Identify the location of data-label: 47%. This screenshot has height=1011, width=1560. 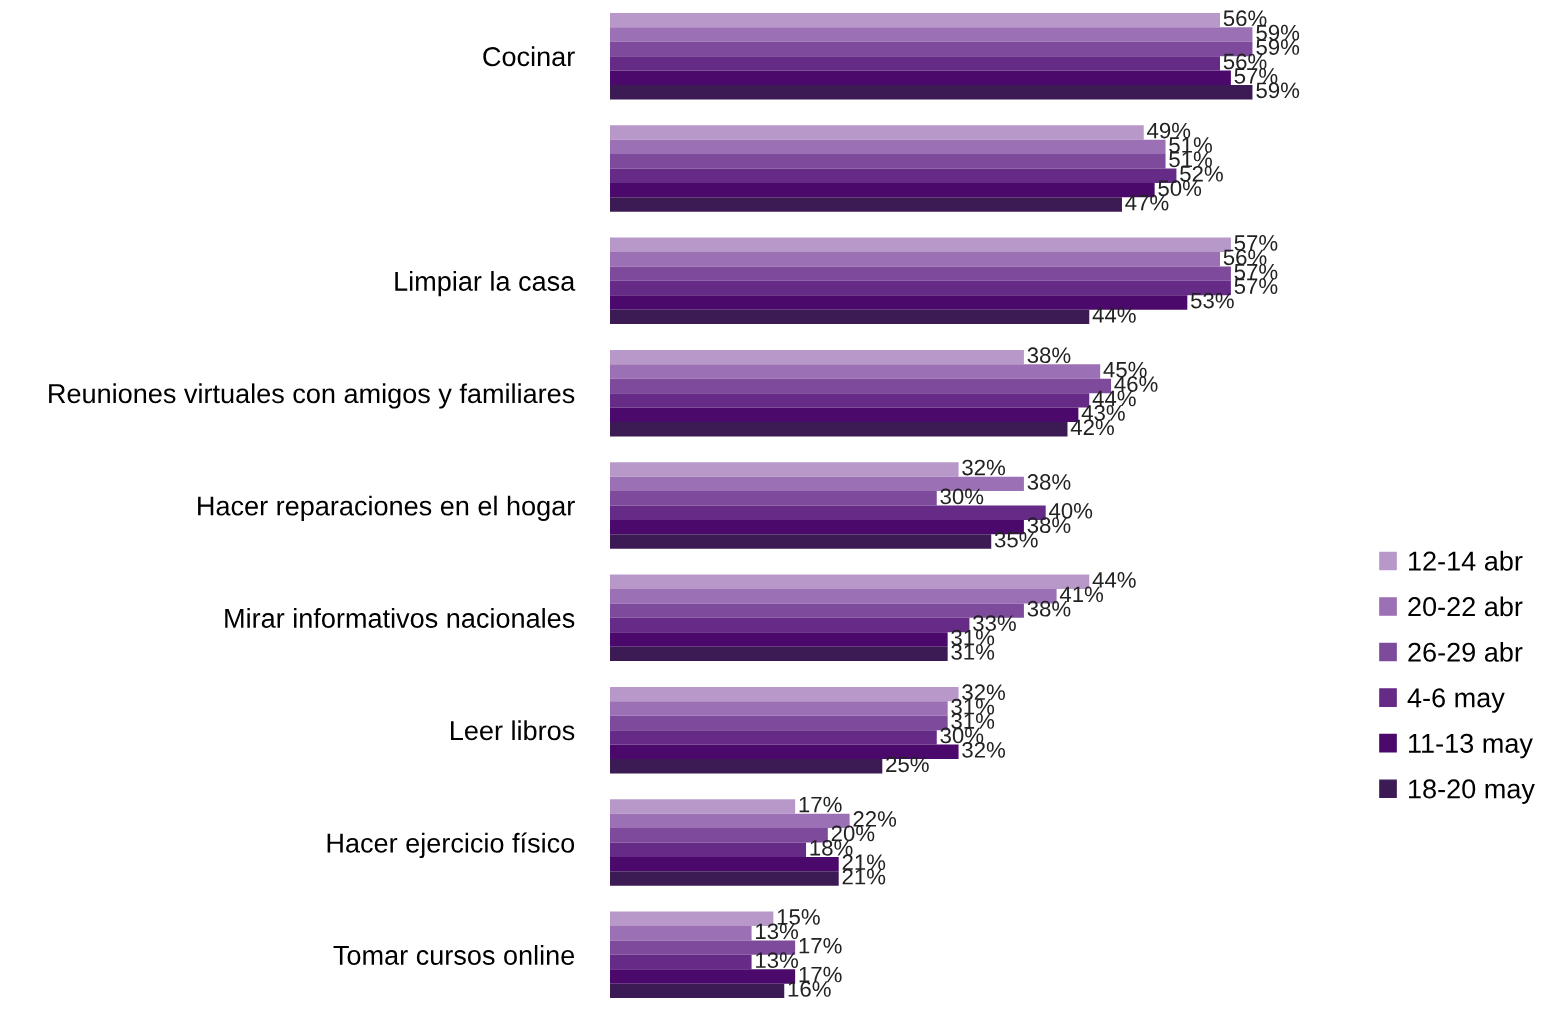
(1147, 202).